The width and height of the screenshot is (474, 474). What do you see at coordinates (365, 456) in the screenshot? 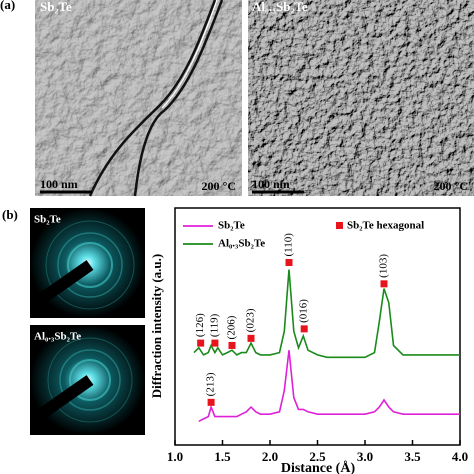
I see `x-tick-label: 3.0` at bounding box center [365, 456].